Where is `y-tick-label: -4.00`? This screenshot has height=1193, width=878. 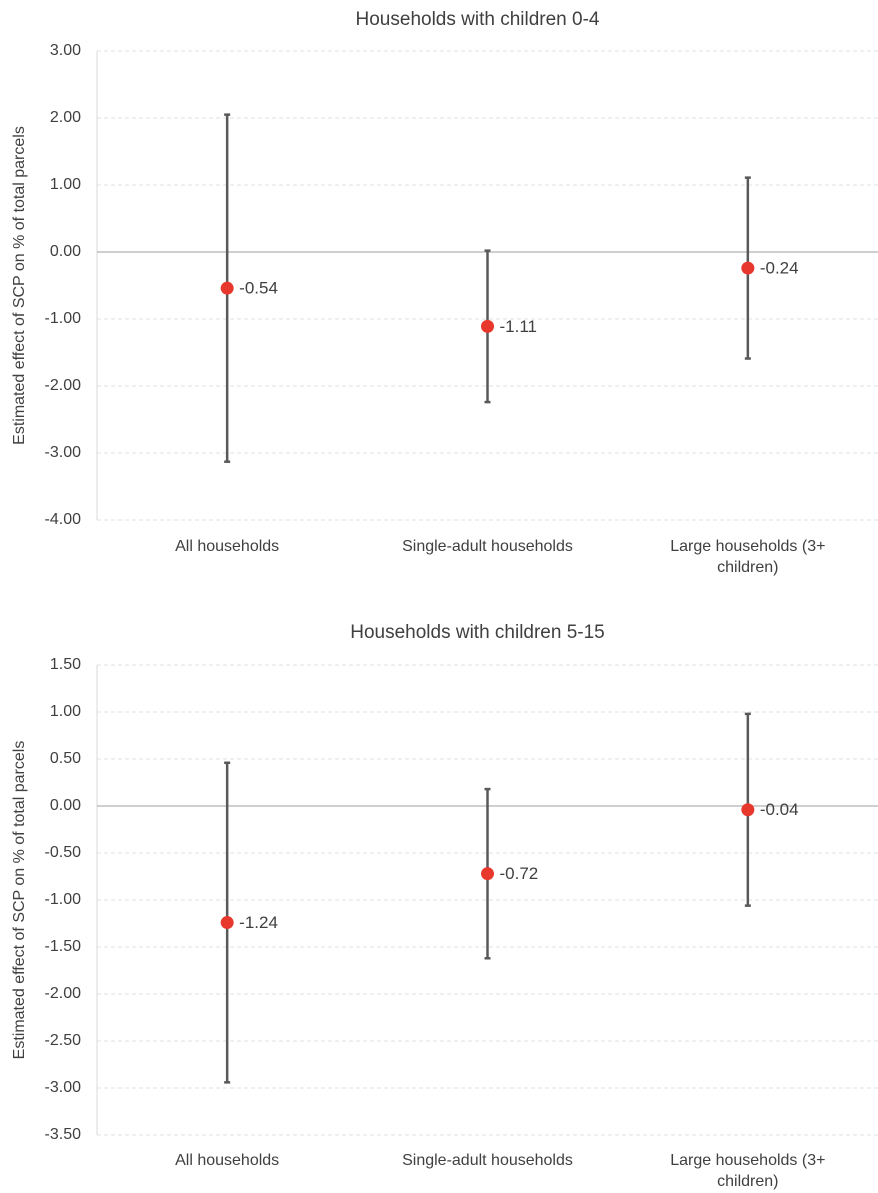
y-tick-label: -4.00 is located at coordinates (63, 519).